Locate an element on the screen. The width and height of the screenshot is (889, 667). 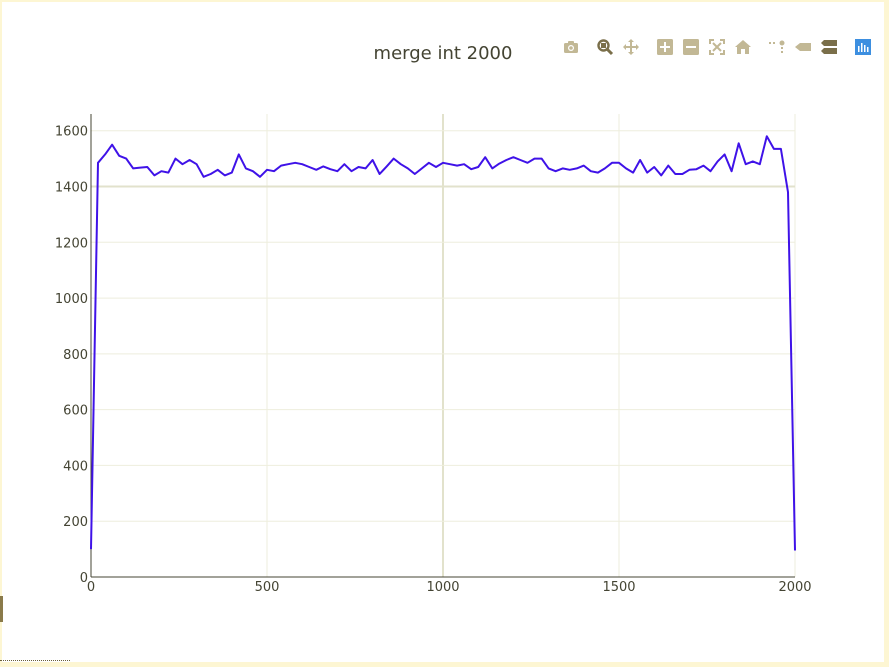
home-icon is located at coordinates (743, 47).